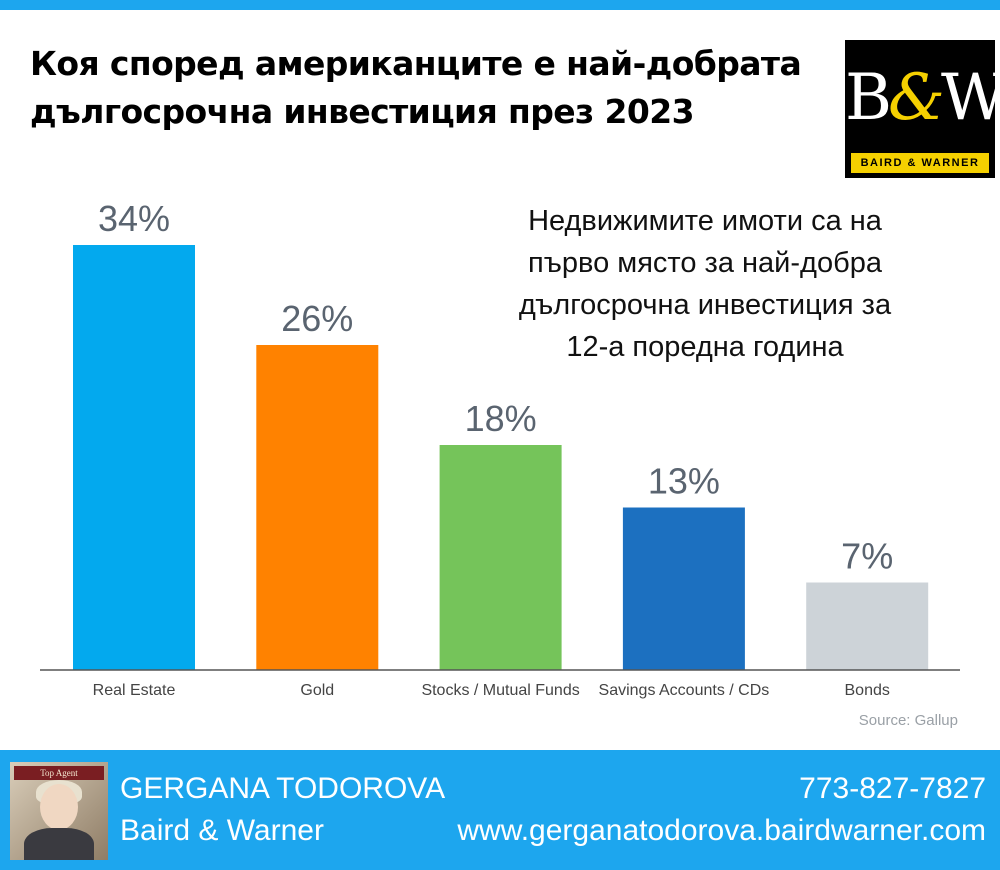 The width and height of the screenshot is (1000, 870). Describe the element at coordinates (134, 690) in the screenshot. I see `category-label: Real Estate` at that location.